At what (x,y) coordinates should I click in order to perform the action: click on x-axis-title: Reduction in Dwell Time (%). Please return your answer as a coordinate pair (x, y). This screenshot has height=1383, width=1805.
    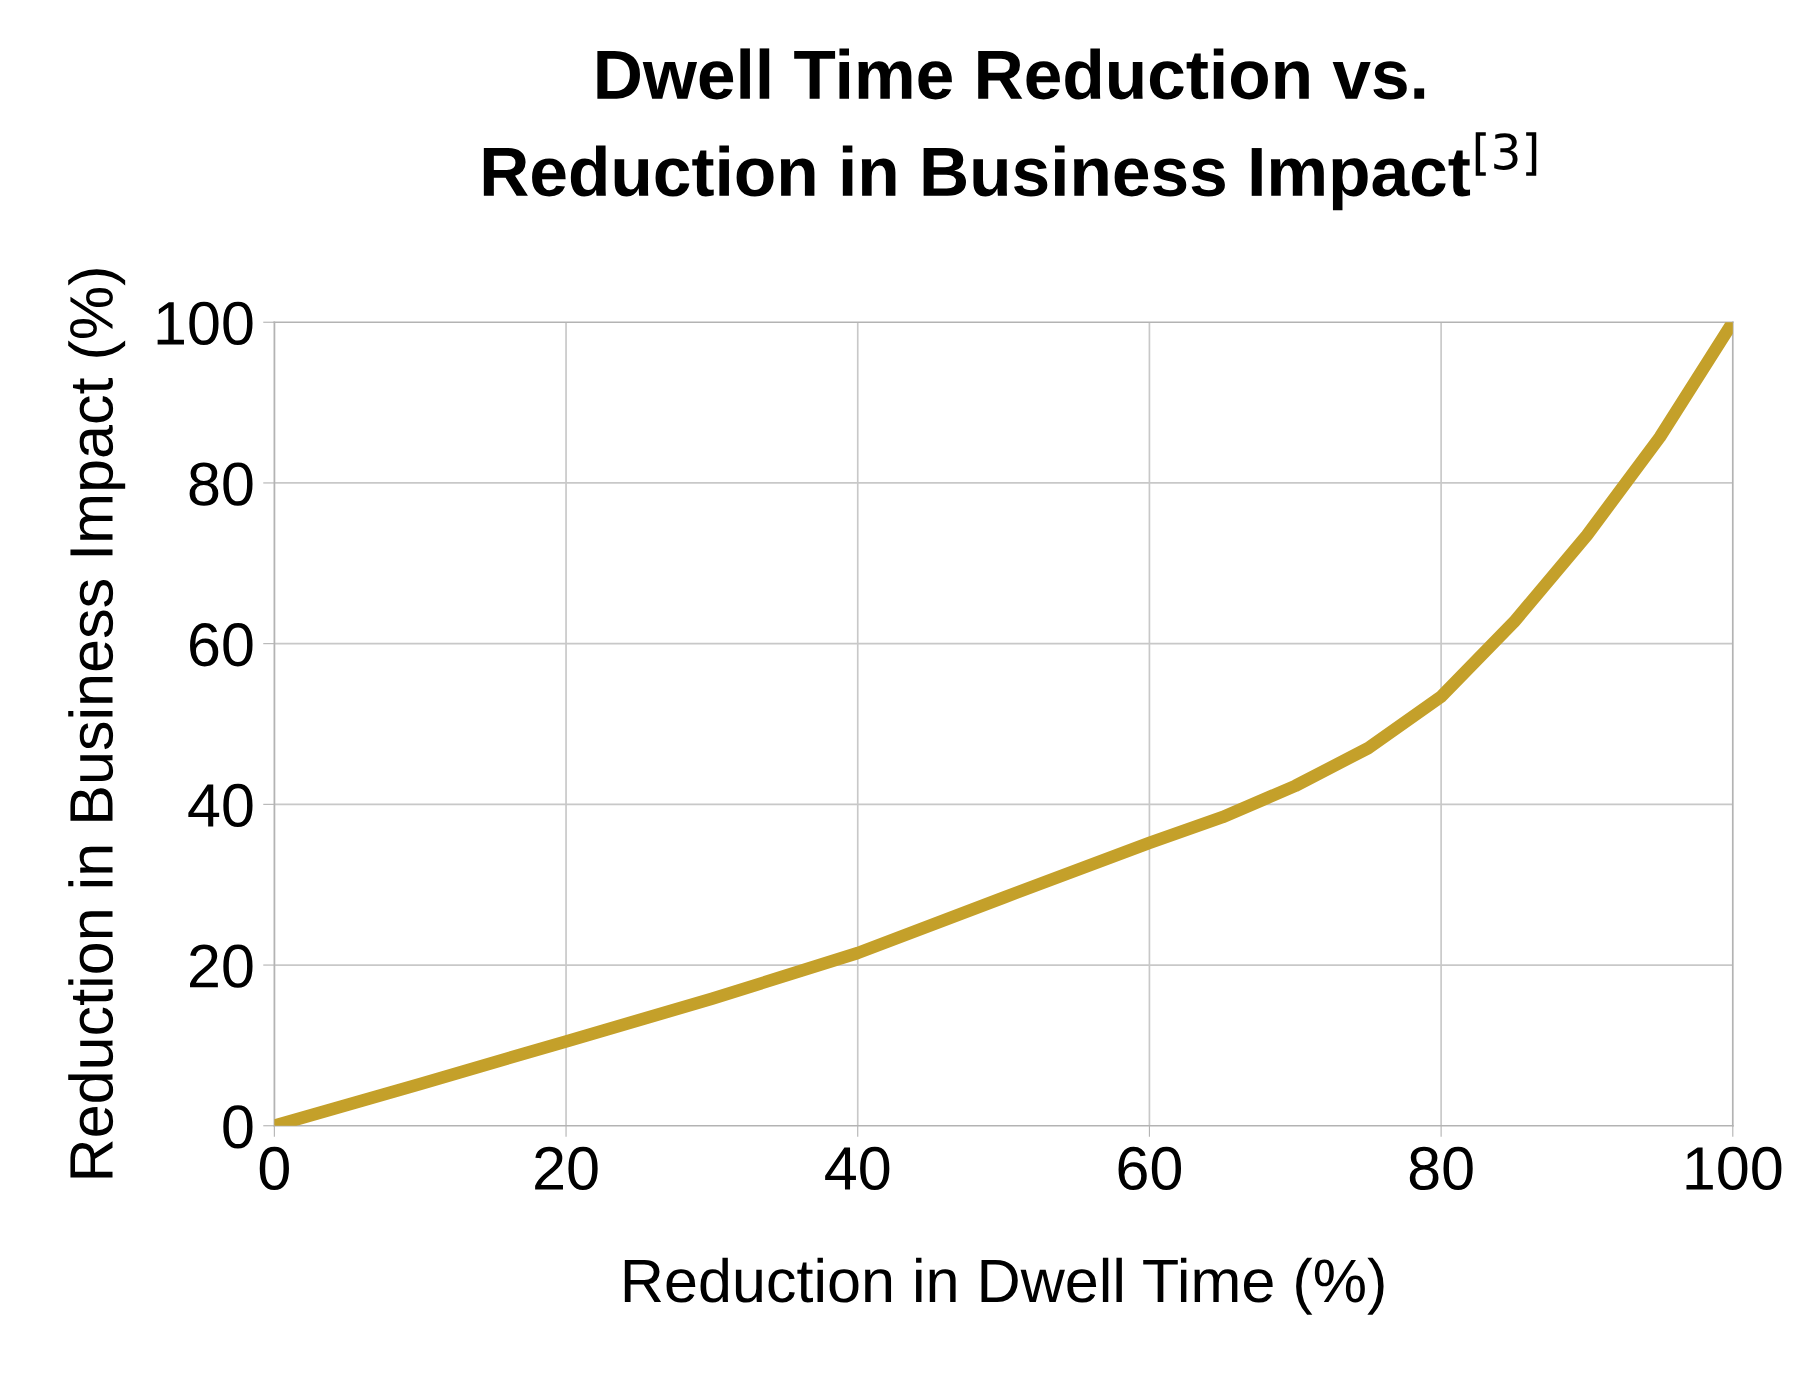
    Looking at the image, I should click on (1004, 1286).